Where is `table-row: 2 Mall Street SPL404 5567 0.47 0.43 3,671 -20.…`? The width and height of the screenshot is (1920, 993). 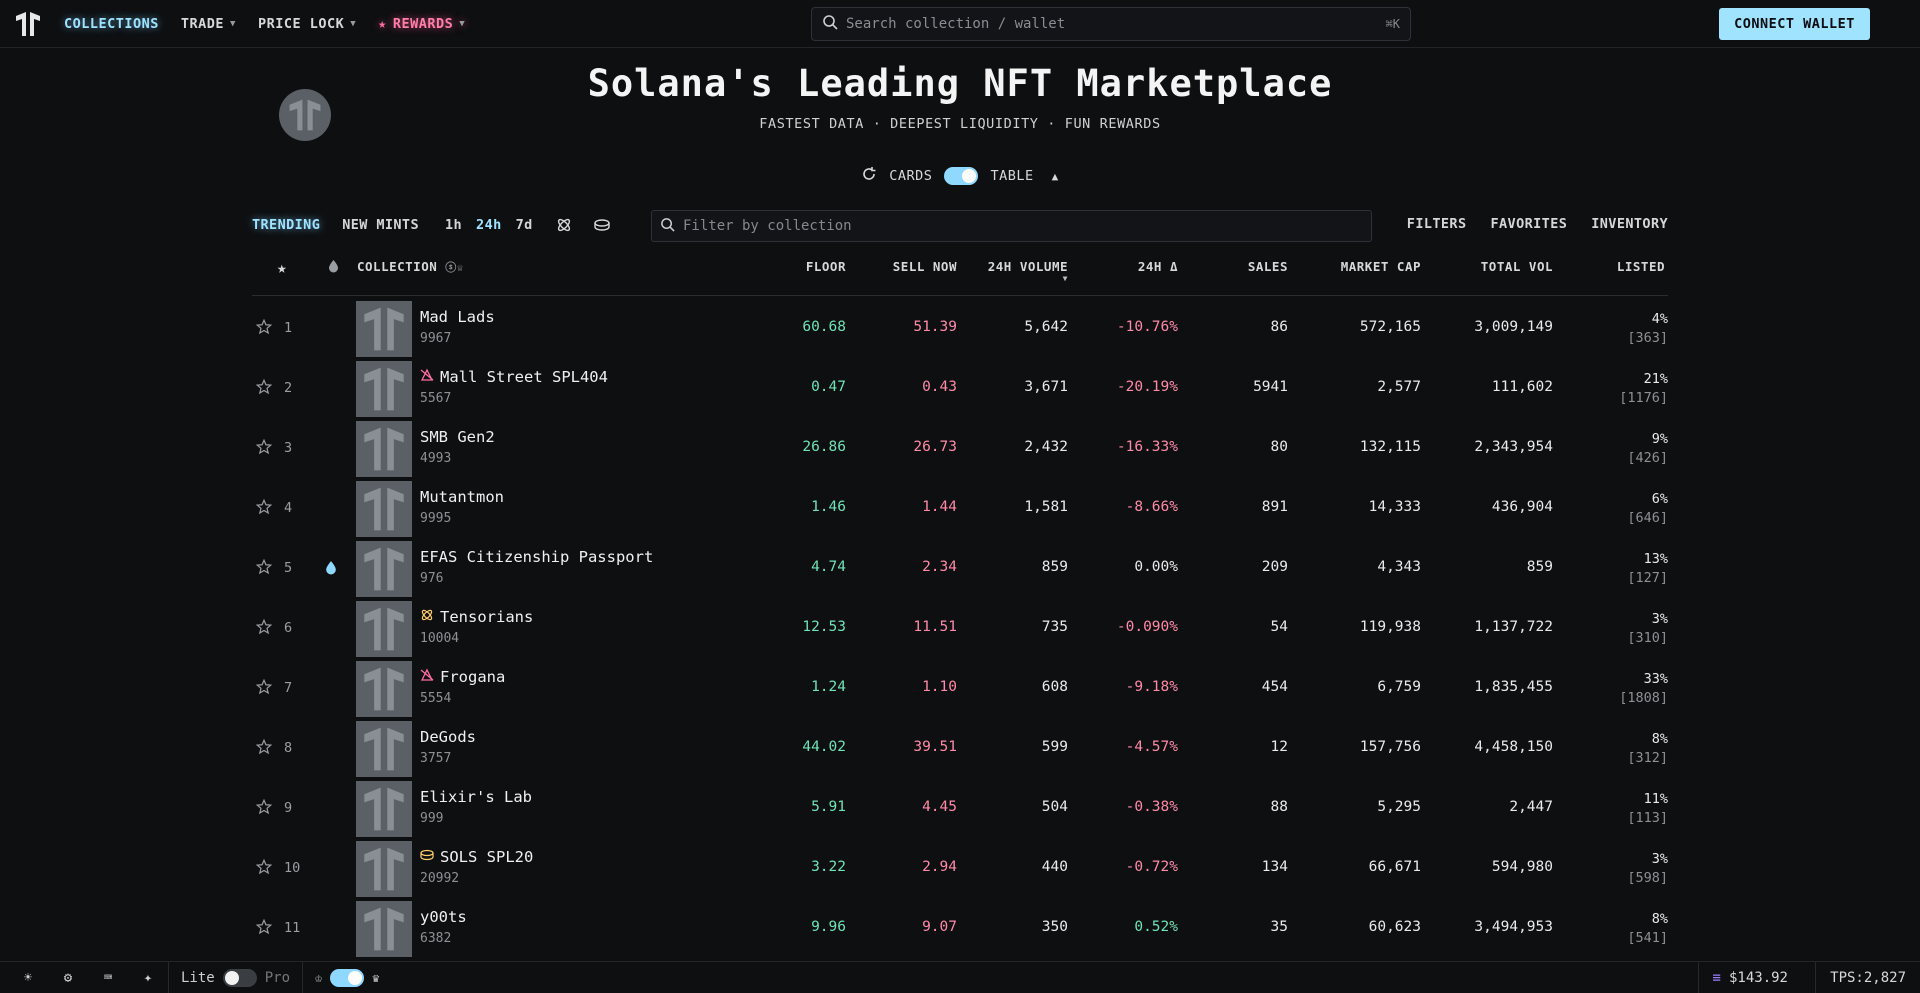
table-row: 2 Mall Street SPL404 5567 0.47 0.43 3,671 -20.… is located at coordinates (960, 388).